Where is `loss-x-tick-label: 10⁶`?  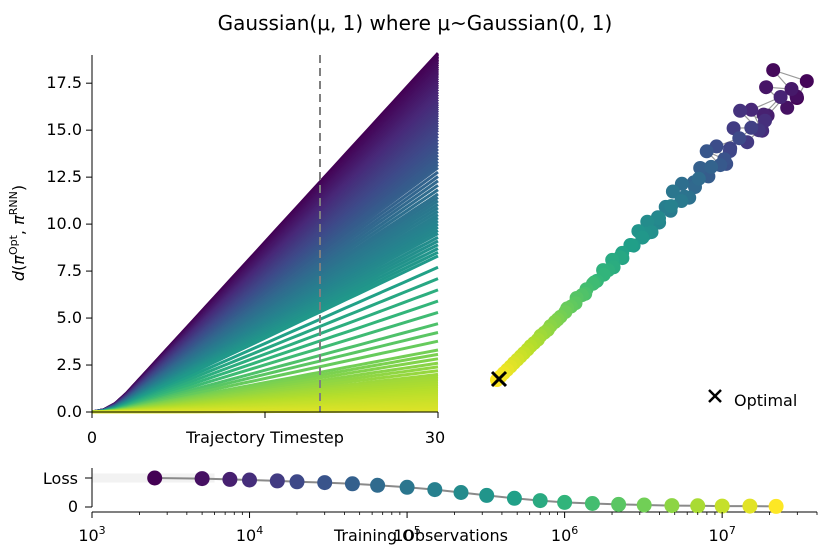
loss-x-tick-label: 10⁶ is located at coordinates (564, 534).